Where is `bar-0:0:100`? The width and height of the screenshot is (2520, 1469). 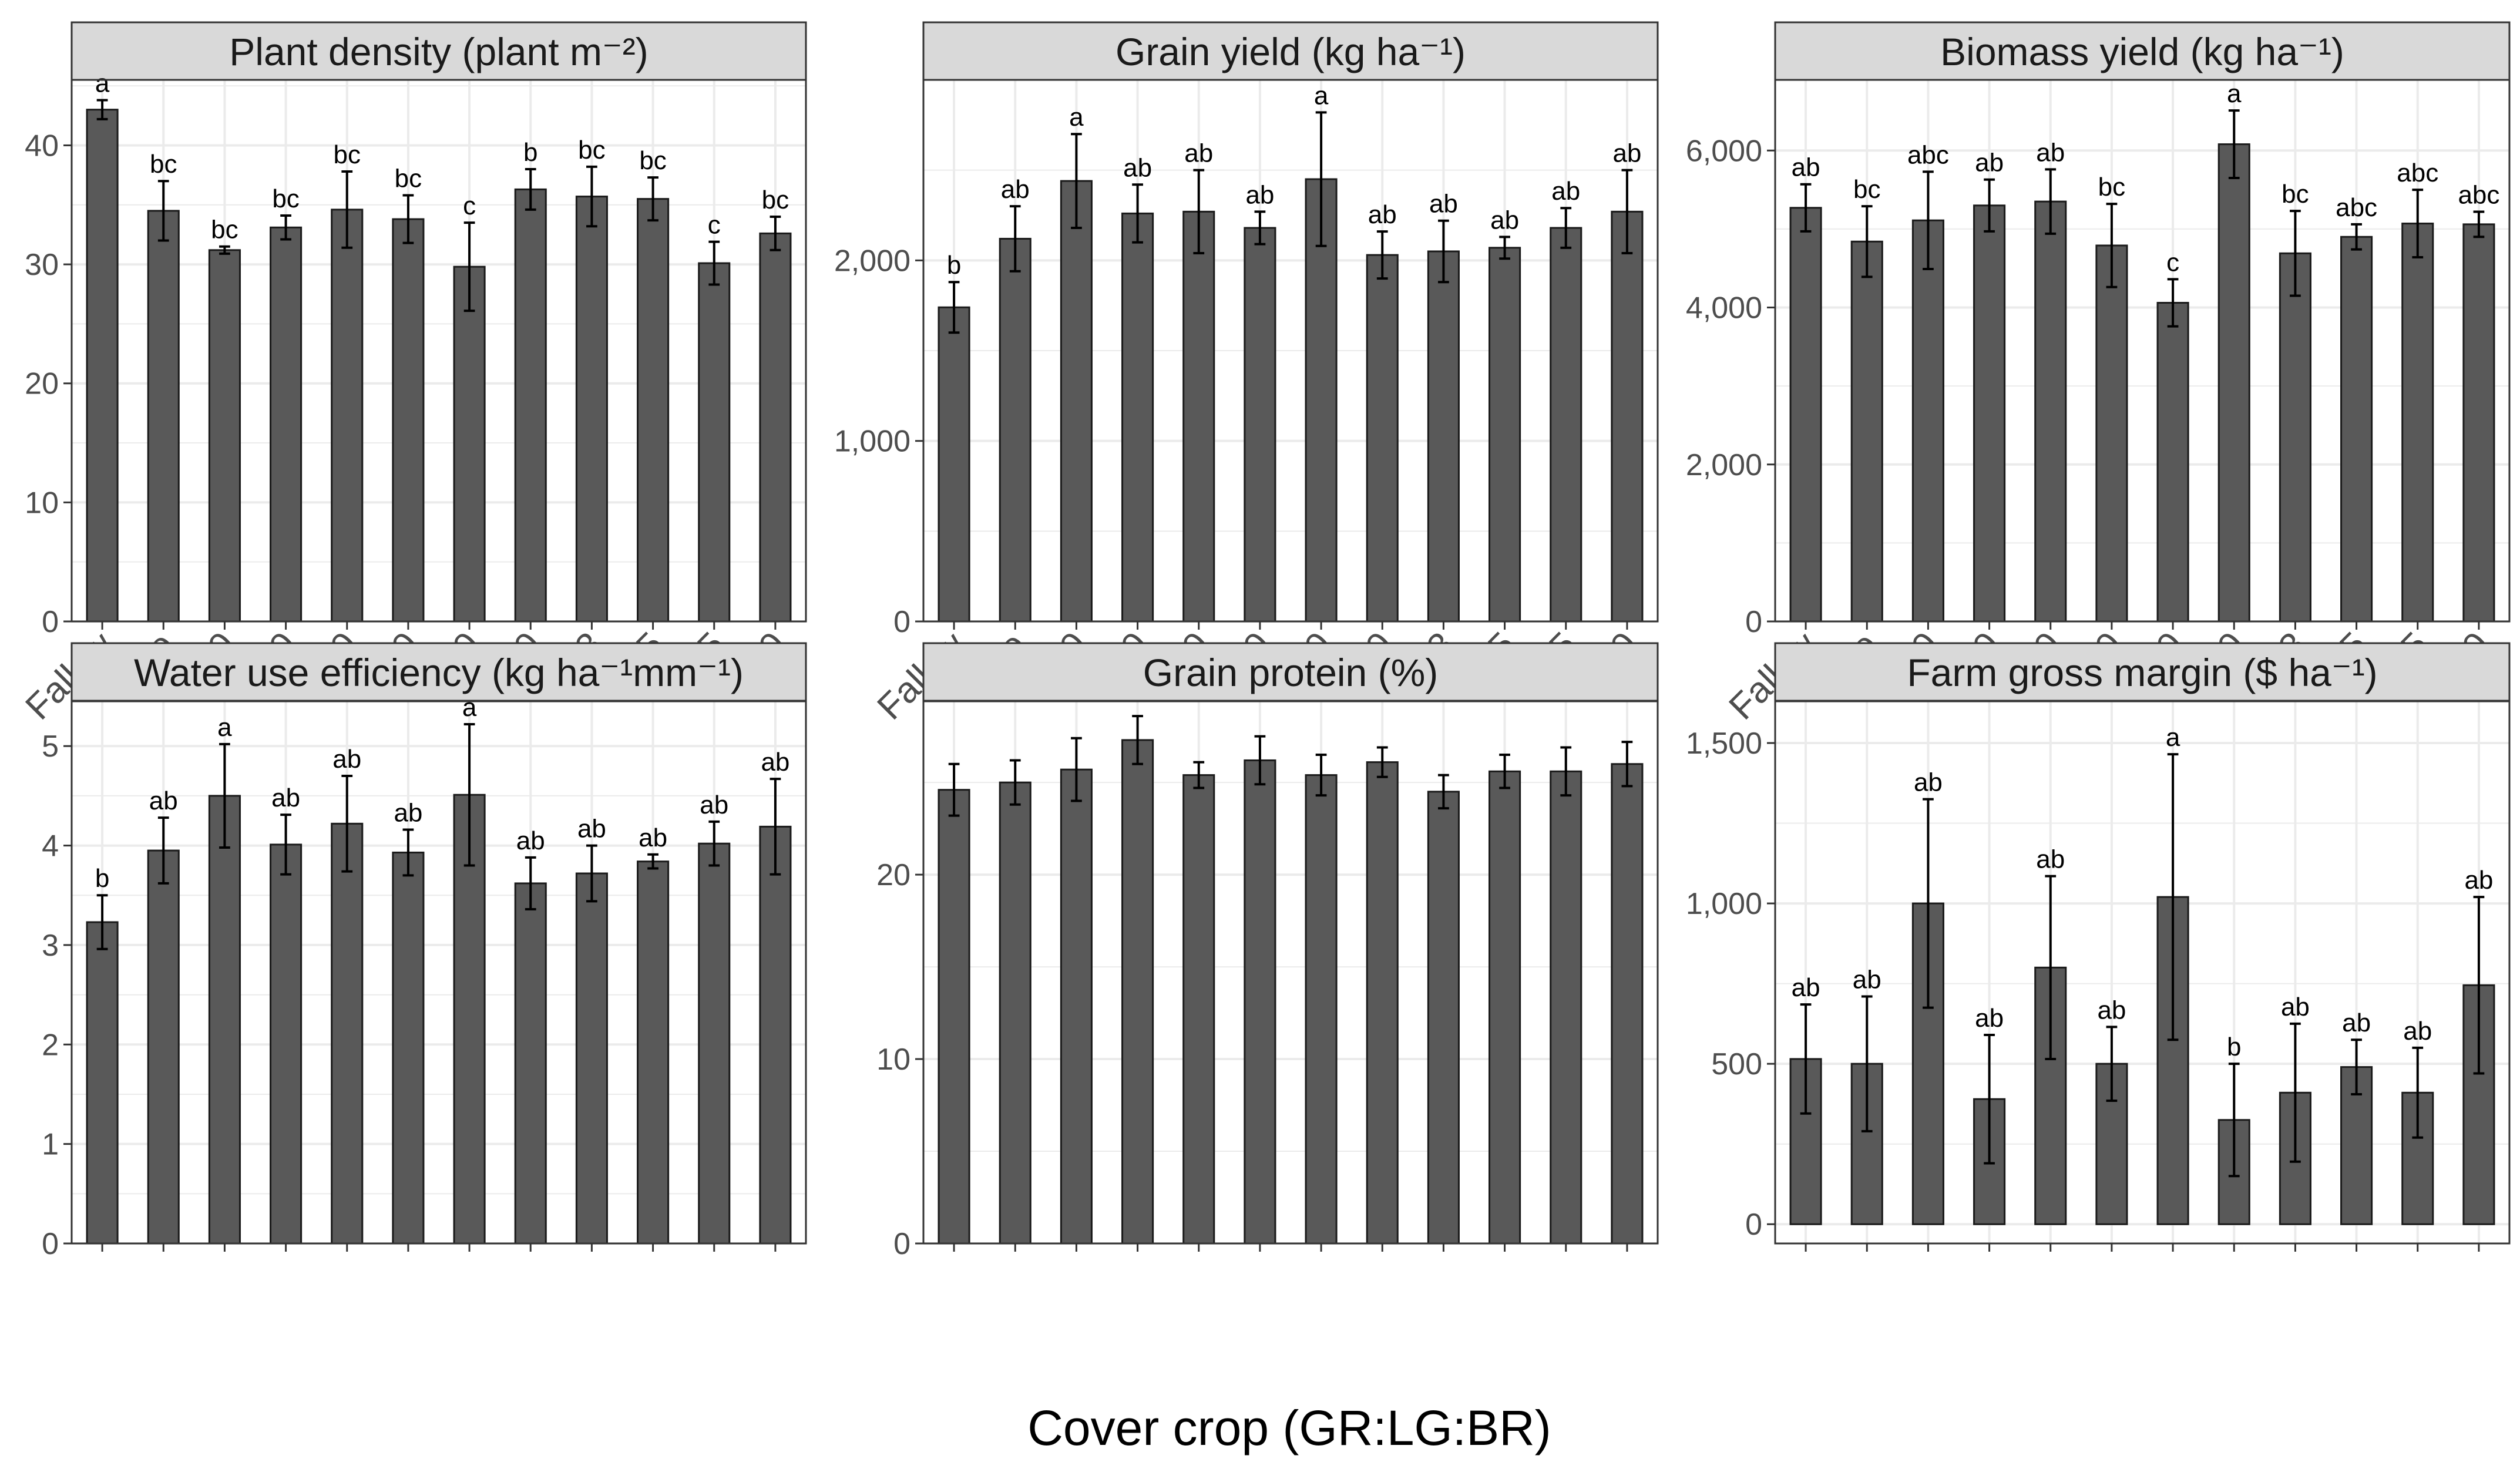
bar-0:0:100 is located at coordinates (1198, 1010).